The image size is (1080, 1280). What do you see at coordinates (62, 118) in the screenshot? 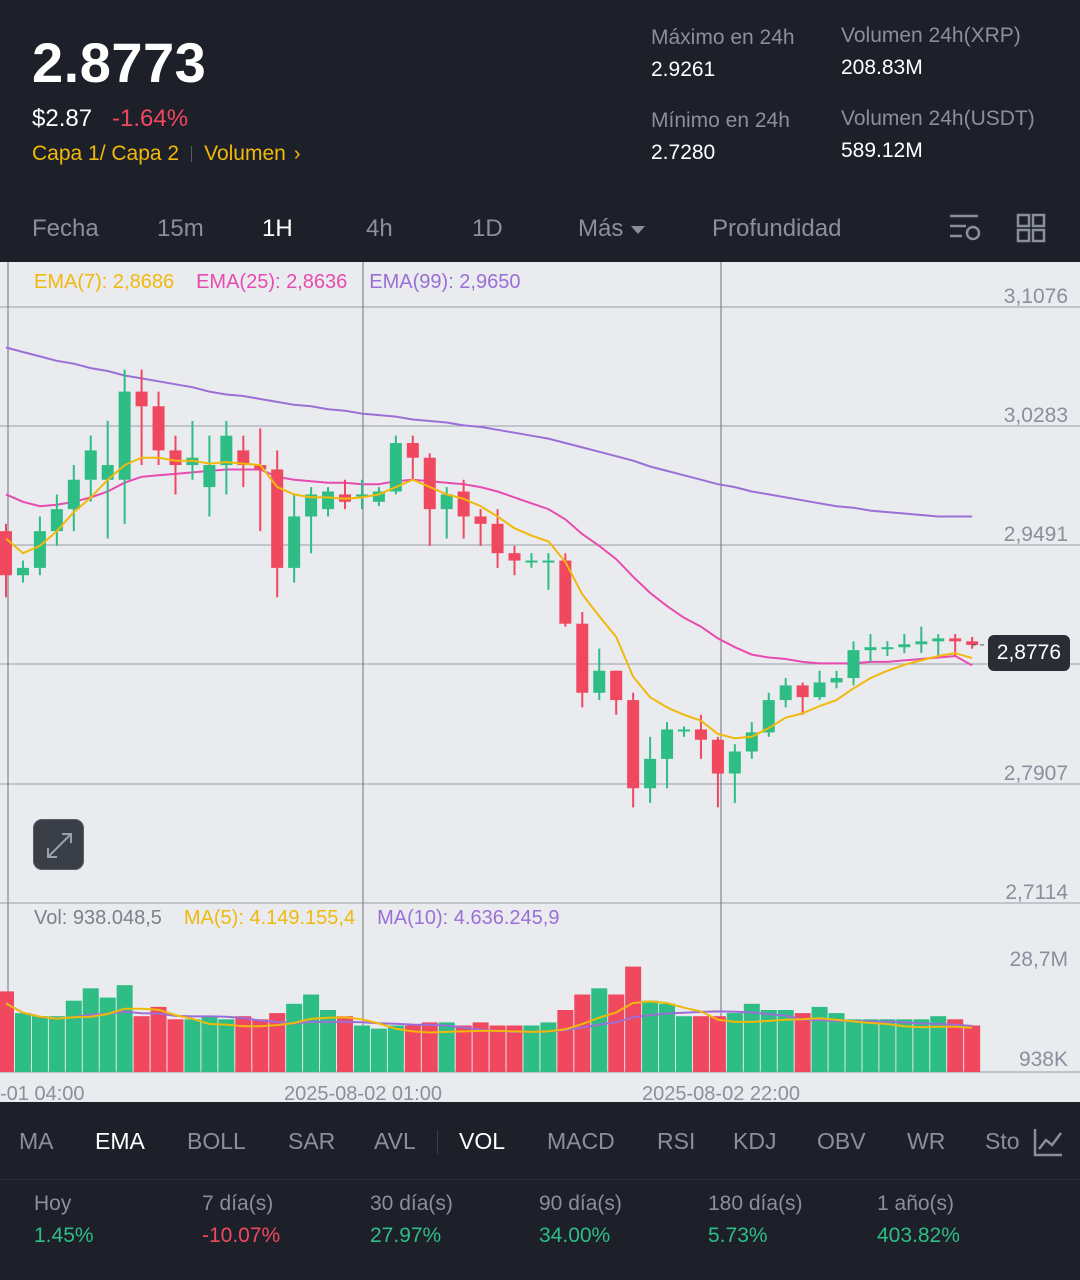
I see `price-usd: $2.87` at bounding box center [62, 118].